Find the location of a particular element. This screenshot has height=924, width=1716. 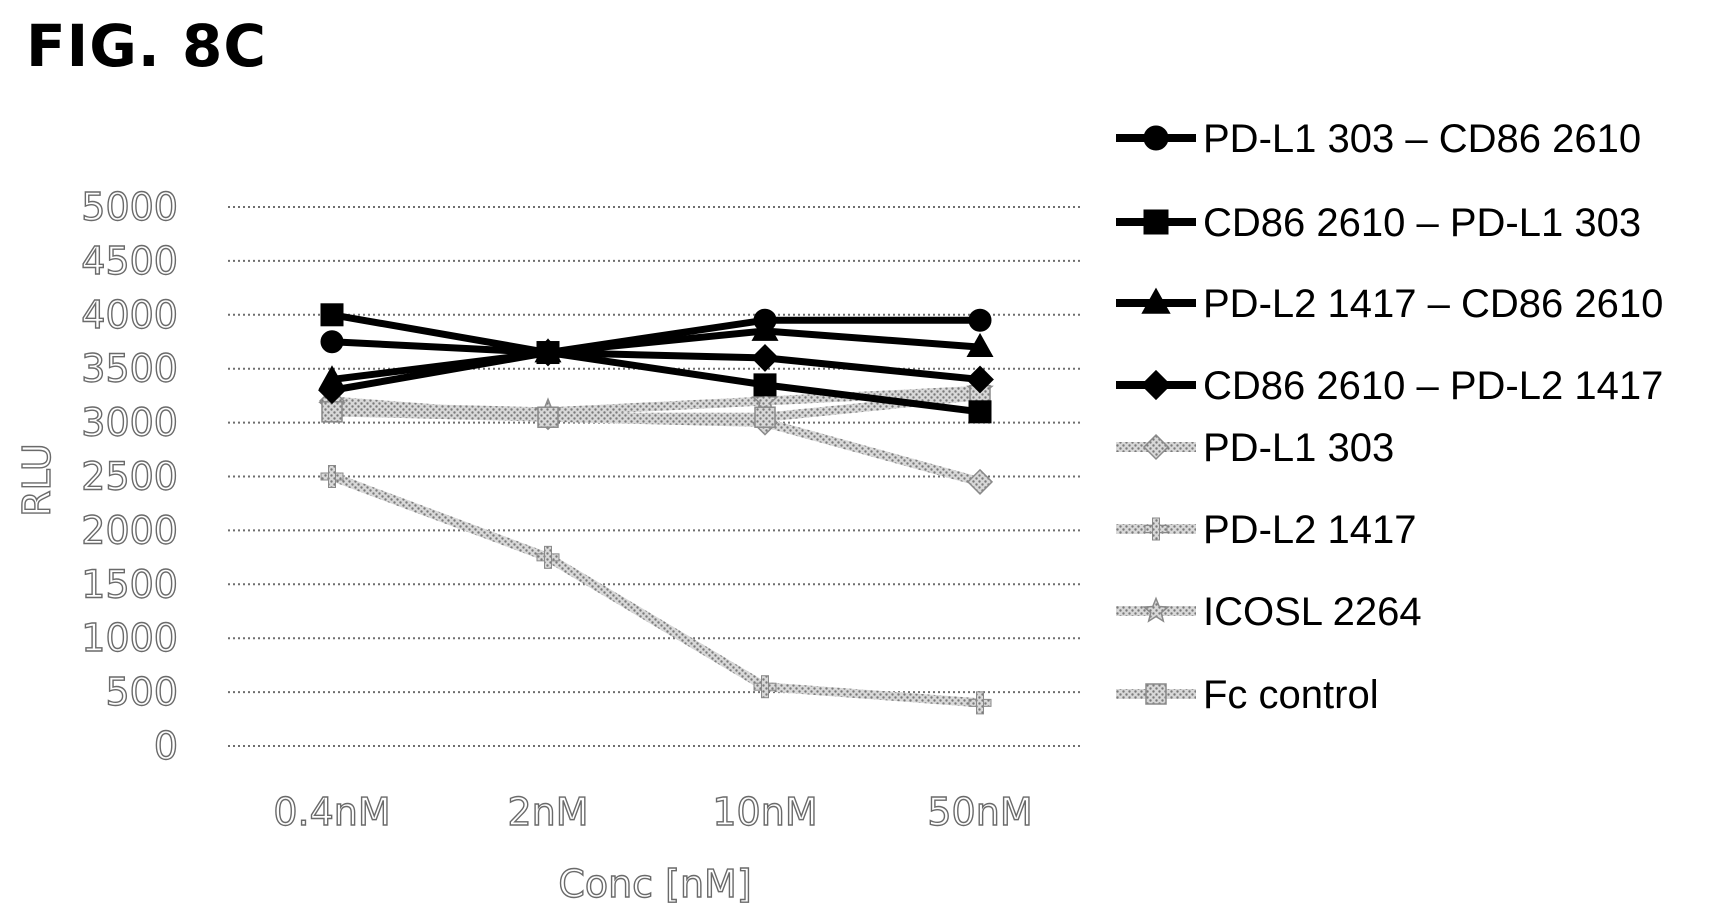

y-tick-label: 1500 is located at coordinates (129, 584).